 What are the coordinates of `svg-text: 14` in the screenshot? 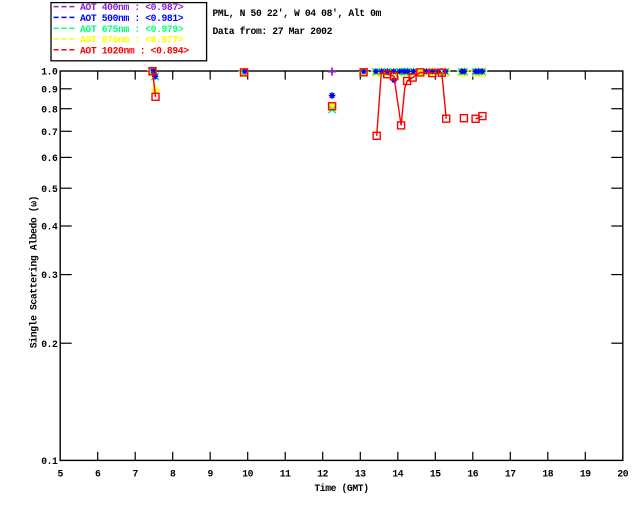 It's located at (397, 474).